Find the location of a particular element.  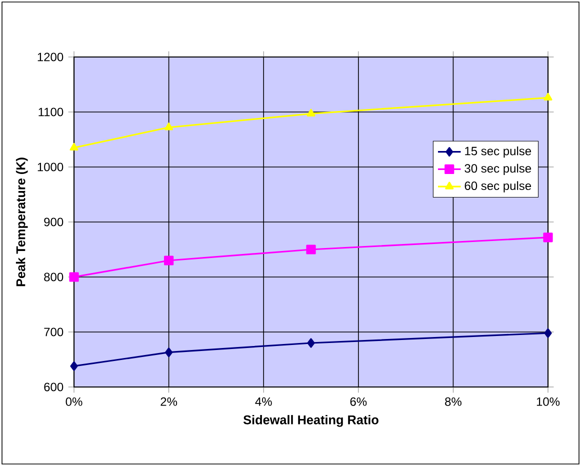

x-tick-label: 6% is located at coordinates (358, 401).